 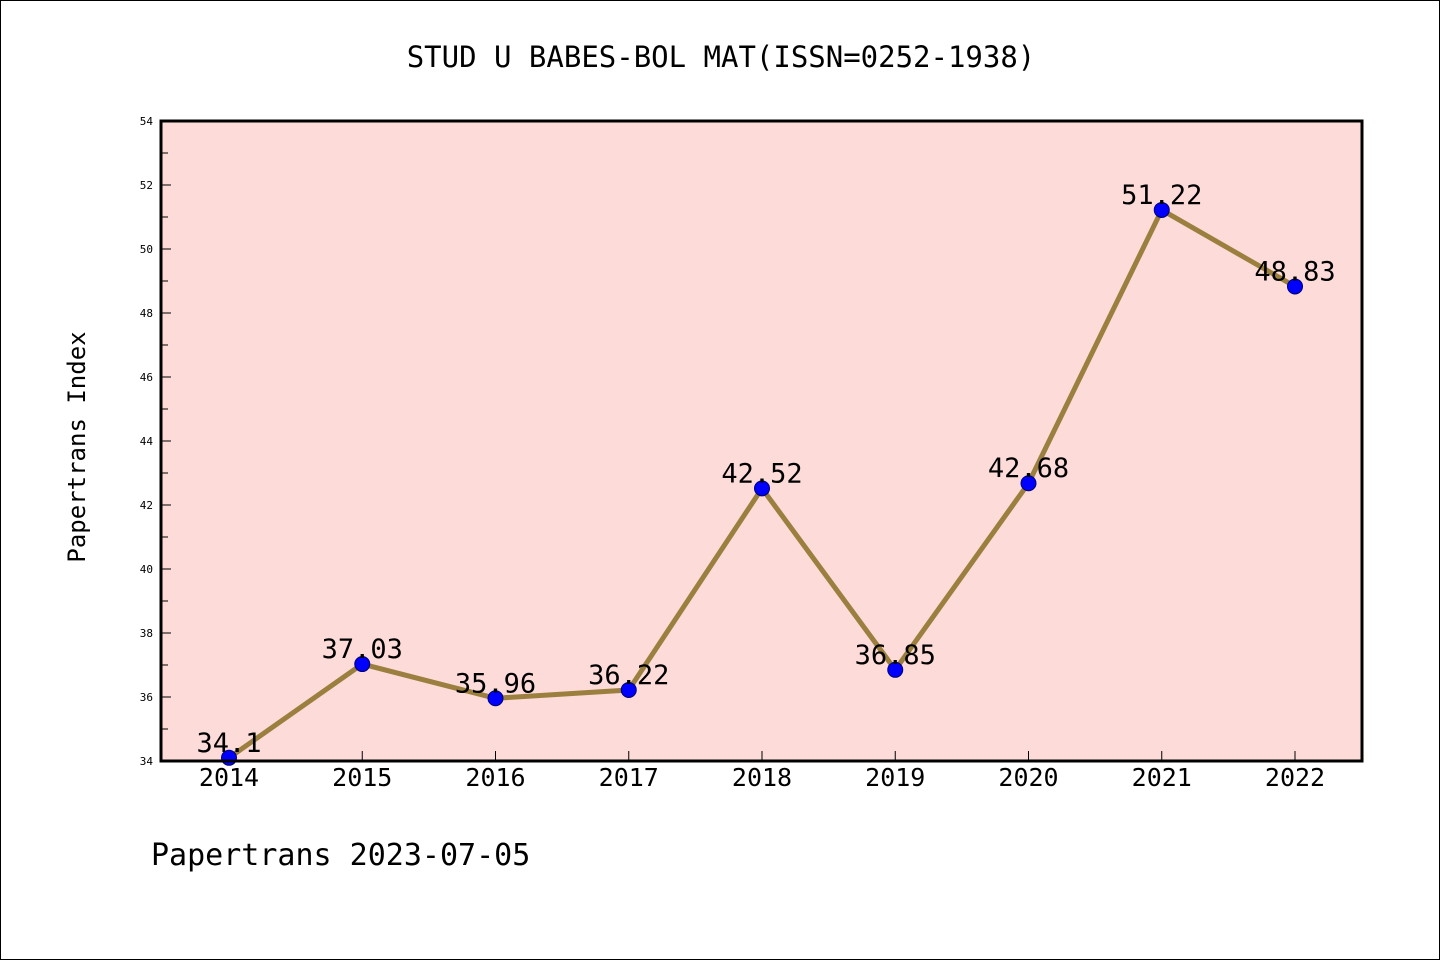 What do you see at coordinates (155, 441) in the screenshot?
I see `y-axis-ticks: 34 36 38 40 42 44 46 48 50 52 54` at bounding box center [155, 441].